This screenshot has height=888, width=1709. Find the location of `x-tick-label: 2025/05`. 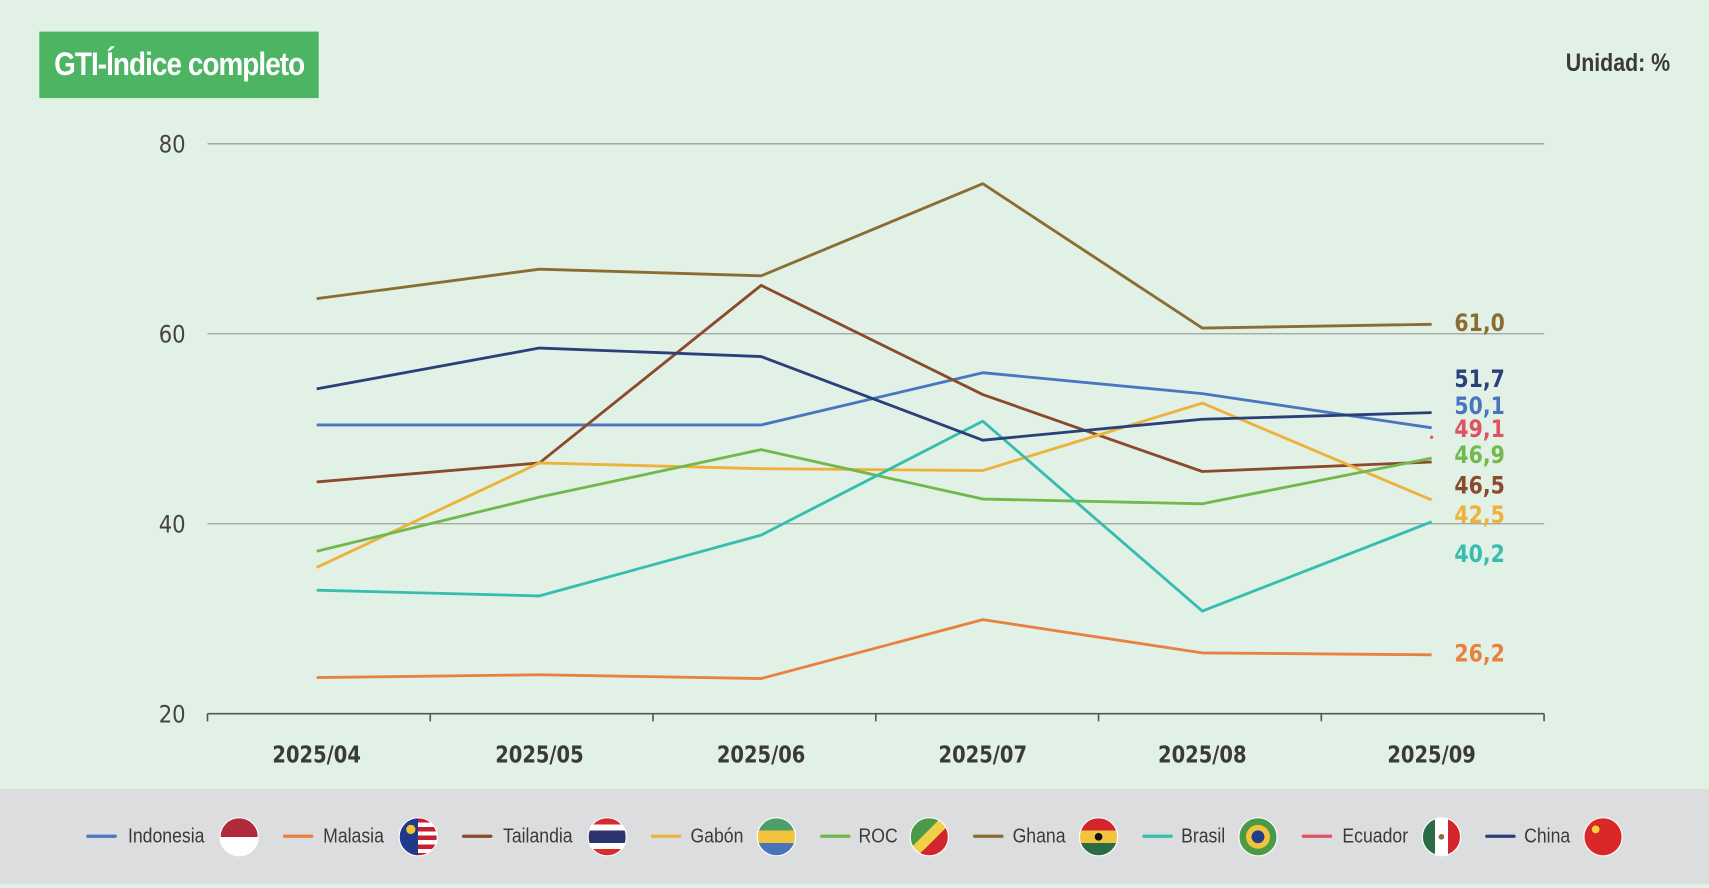

x-tick-label: 2025/05 is located at coordinates (539, 755).